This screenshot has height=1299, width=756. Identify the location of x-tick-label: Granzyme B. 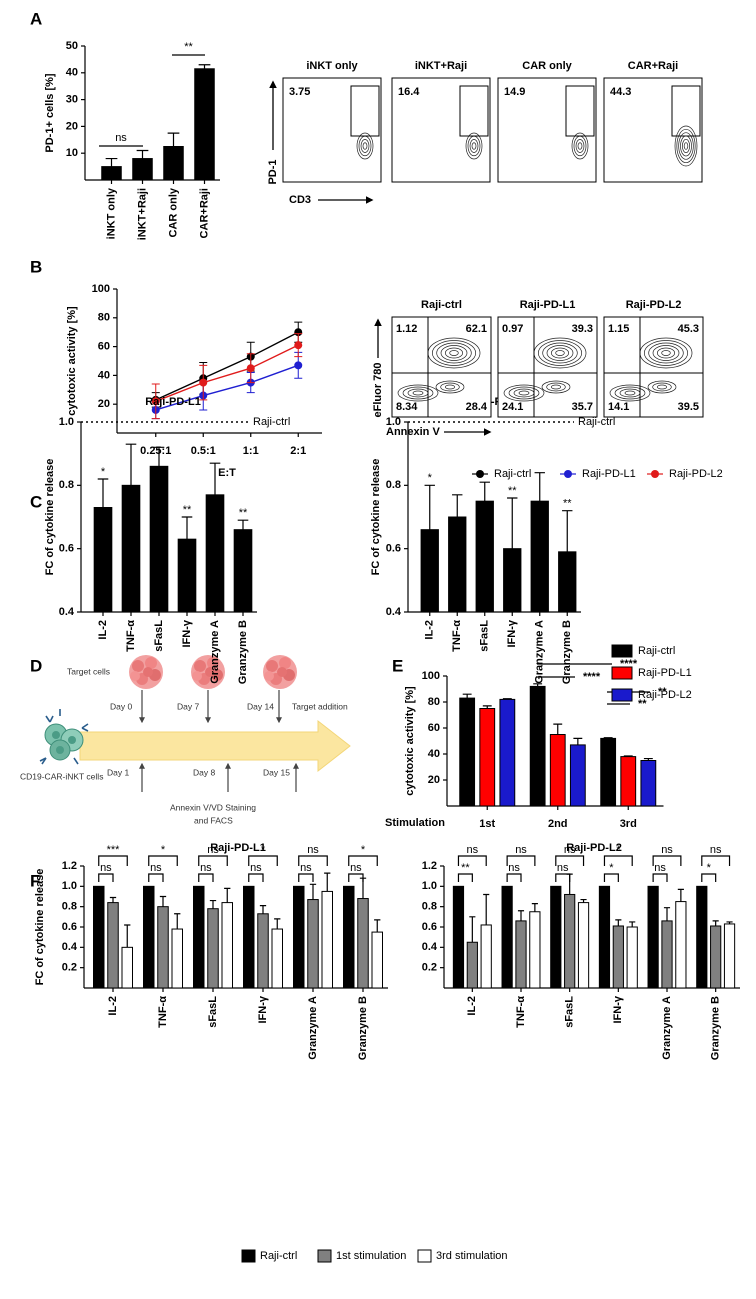
(363, 1028).